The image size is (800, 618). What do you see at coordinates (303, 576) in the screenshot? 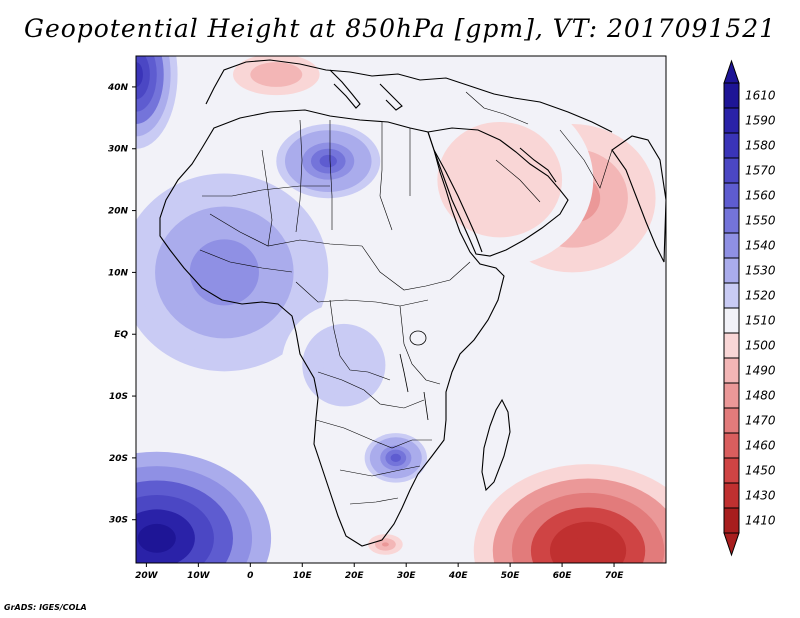
I see `x-tick-label: 10E` at bounding box center [303, 576].